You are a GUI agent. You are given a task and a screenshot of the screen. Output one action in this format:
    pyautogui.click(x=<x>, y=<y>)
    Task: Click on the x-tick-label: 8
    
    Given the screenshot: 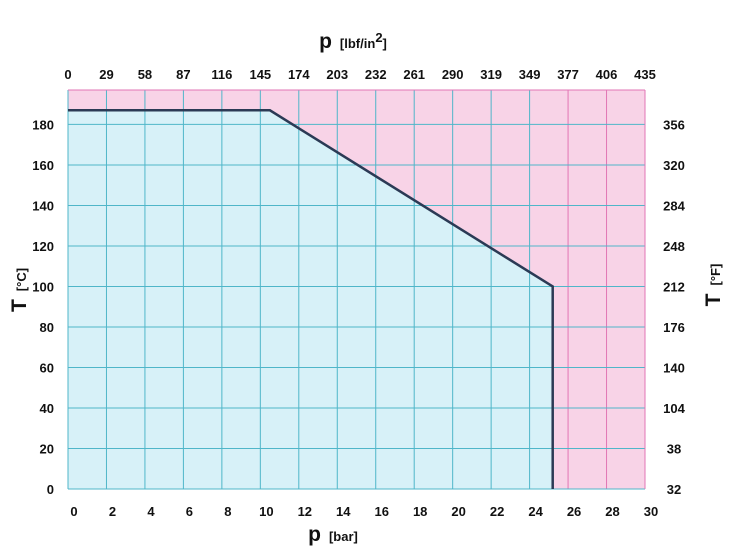 What is the action you would take?
    pyautogui.click(x=227, y=511)
    